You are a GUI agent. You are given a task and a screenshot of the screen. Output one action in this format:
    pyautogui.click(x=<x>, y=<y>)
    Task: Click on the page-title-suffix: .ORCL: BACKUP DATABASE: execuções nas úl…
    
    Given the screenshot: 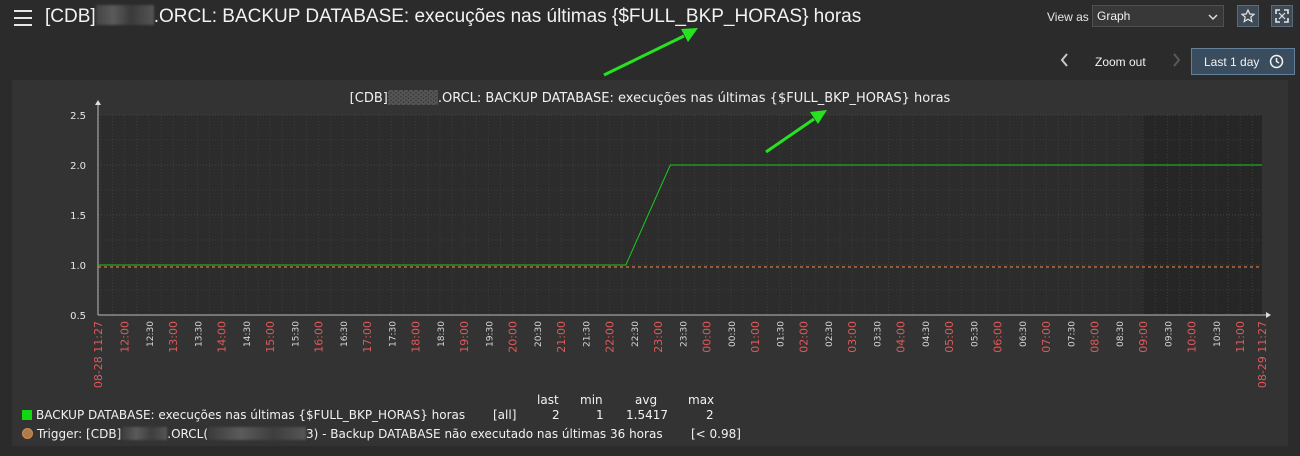 What is the action you would take?
    pyautogui.click(x=507, y=16)
    